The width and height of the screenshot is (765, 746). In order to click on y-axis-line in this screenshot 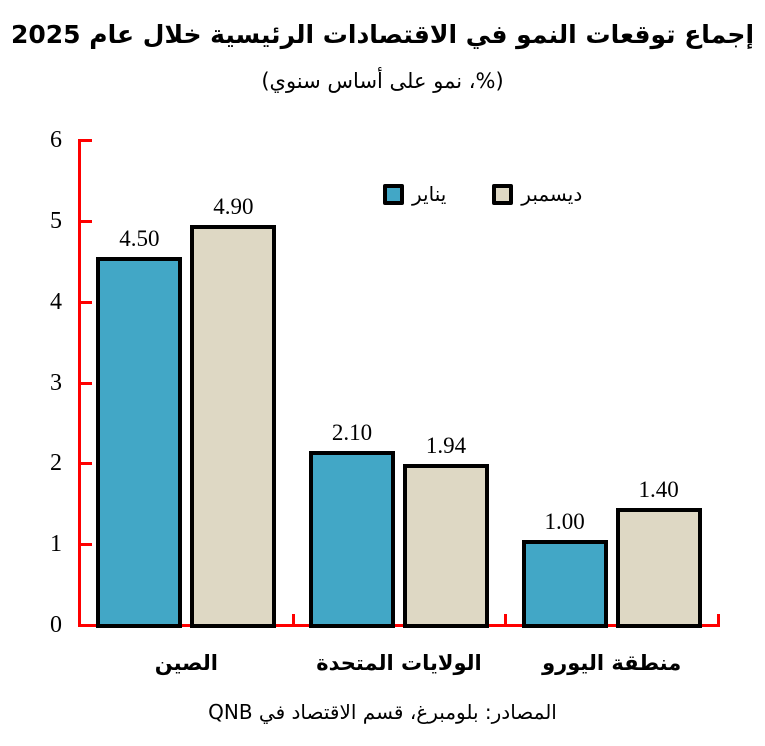, I will do `click(79, 383)`.